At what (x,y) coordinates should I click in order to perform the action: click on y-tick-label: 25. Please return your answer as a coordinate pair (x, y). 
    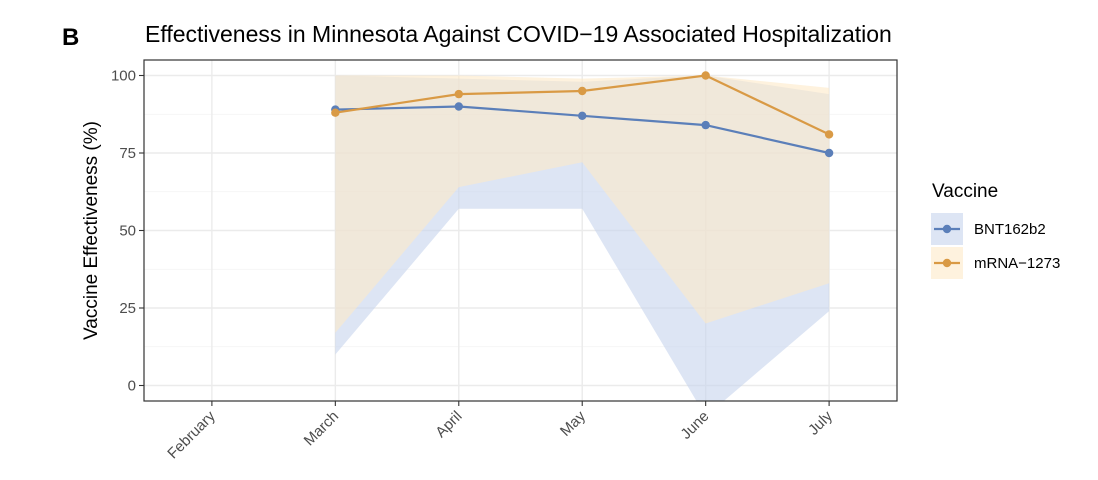
    Looking at the image, I should click on (127, 308).